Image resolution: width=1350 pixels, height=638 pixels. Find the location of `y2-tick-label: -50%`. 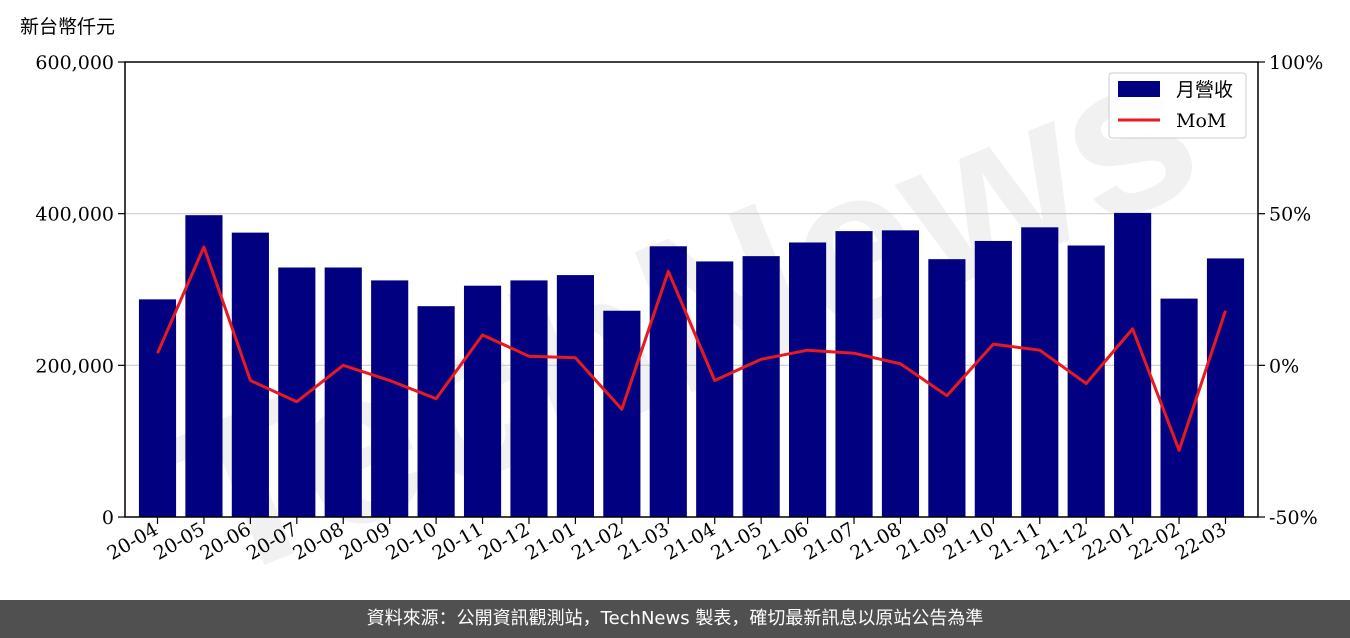

y2-tick-label: -50% is located at coordinates (1293, 518).